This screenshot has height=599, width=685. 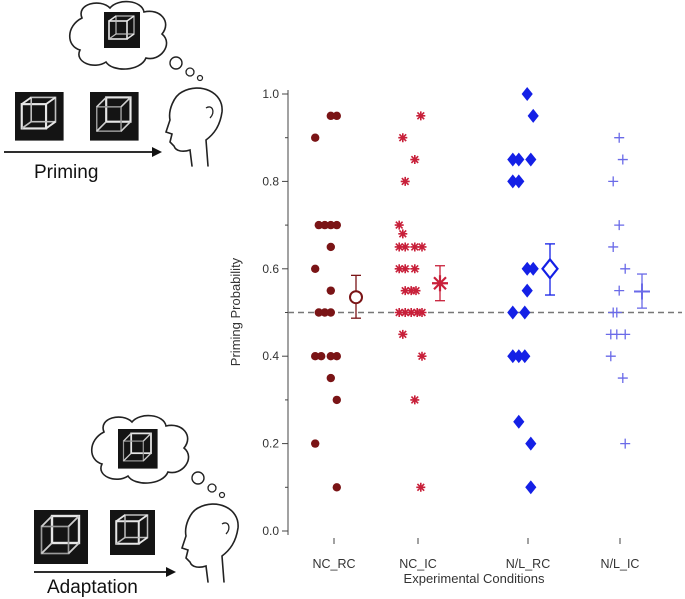 What do you see at coordinates (270, 269) in the screenshot?
I see `y-tick-label: 0.6` at bounding box center [270, 269].